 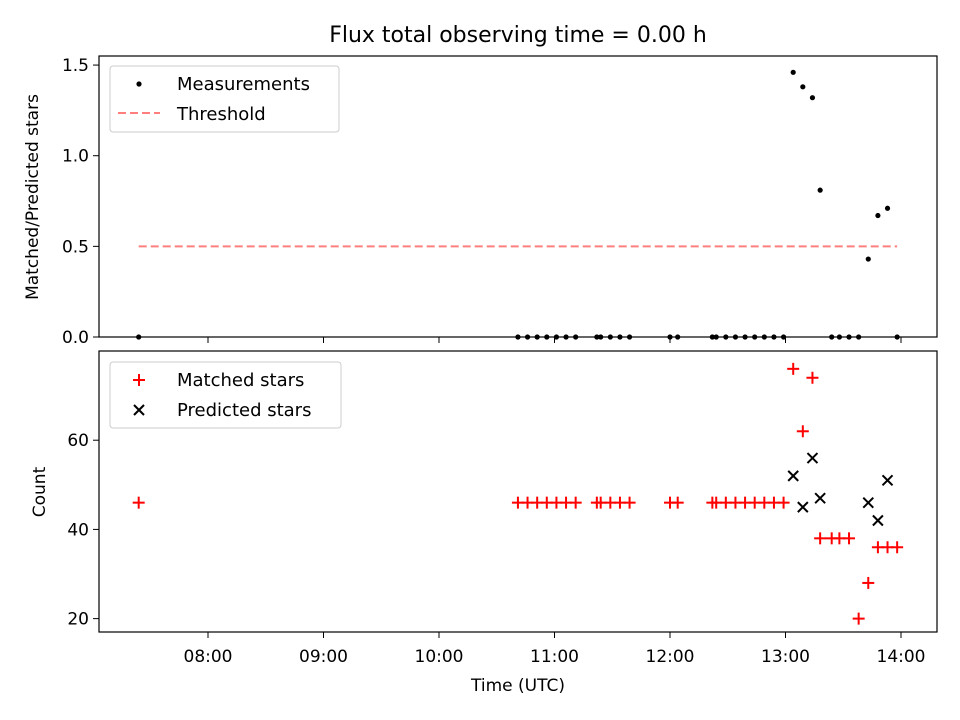 What do you see at coordinates (40, 491) in the screenshot?
I see `count-y-axis-label: Count` at bounding box center [40, 491].